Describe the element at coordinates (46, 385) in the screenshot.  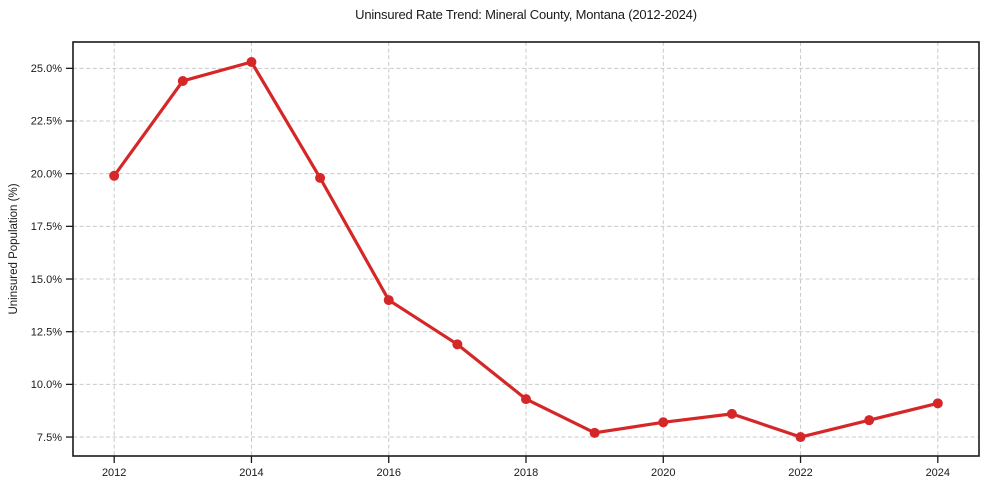
I see `y-tick-label: 10.0%` at that location.